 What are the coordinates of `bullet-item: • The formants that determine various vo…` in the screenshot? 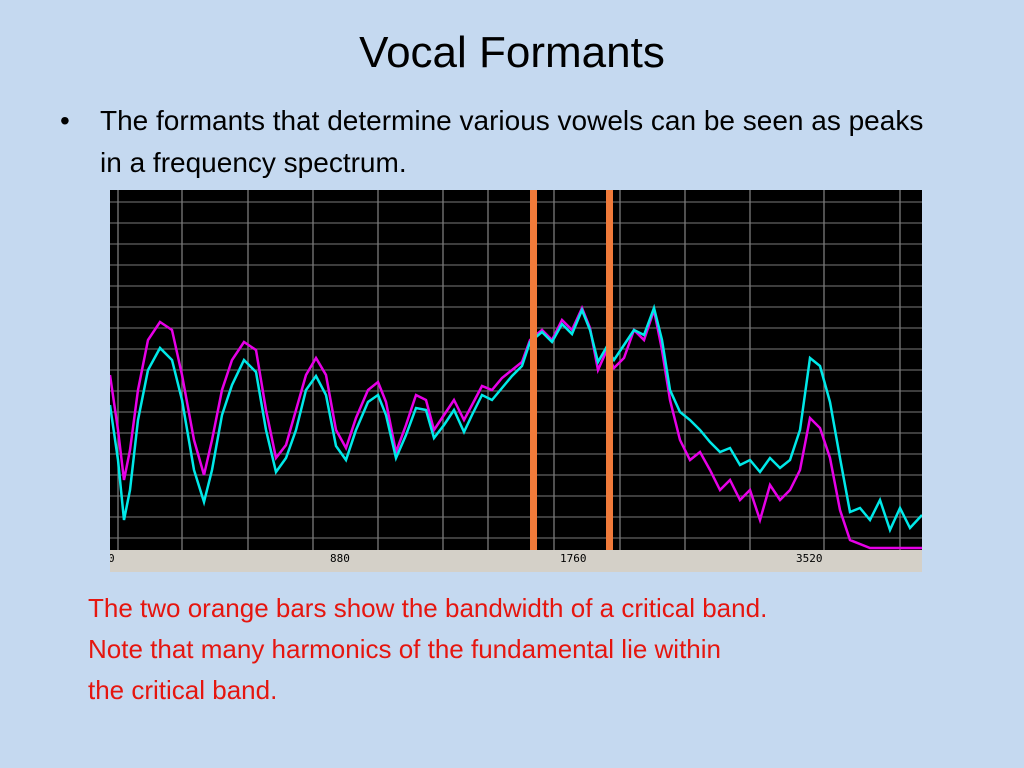 It's located at (500, 142).